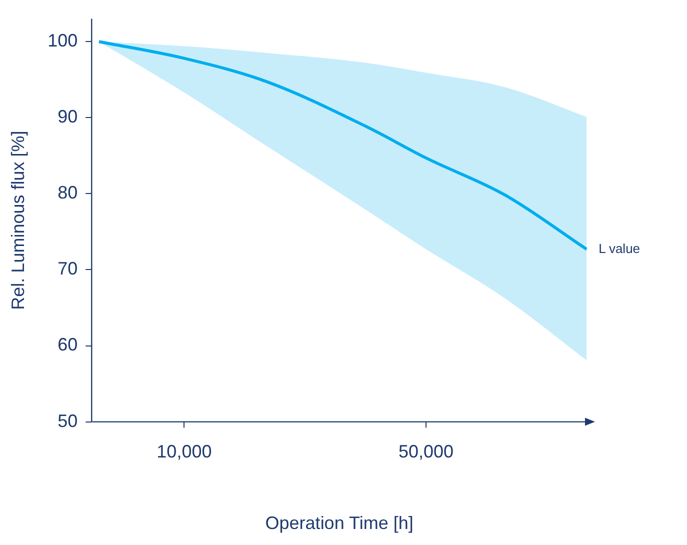 This screenshot has width=687, height=545. Describe the element at coordinates (18, 220) in the screenshot. I see `y-axis-title: Rel. Luminous flux [%]` at that location.